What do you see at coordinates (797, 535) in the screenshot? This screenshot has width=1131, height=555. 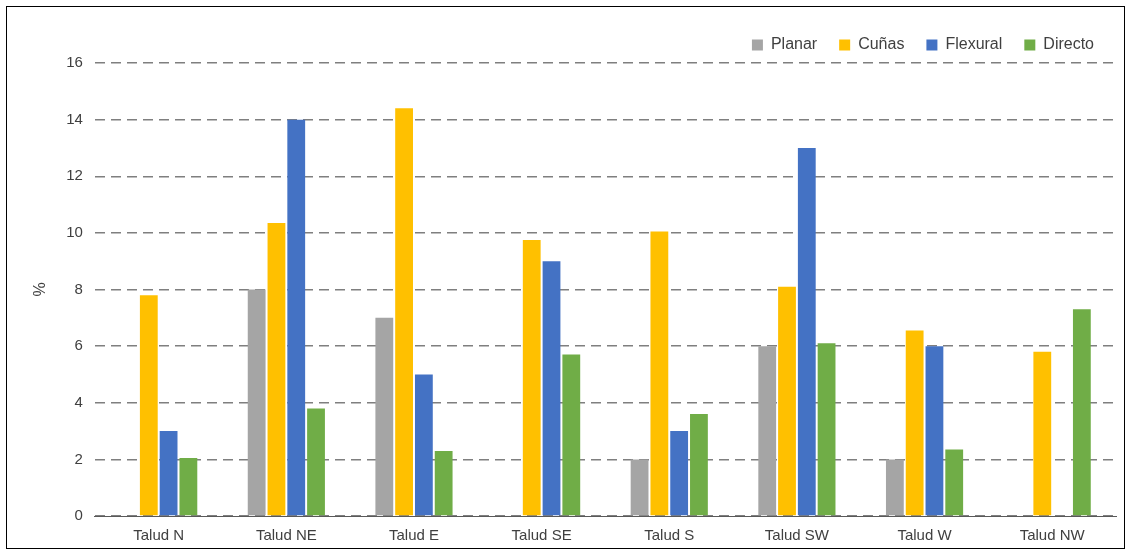 I see `x-tick-label: Talud SW` at bounding box center [797, 535].